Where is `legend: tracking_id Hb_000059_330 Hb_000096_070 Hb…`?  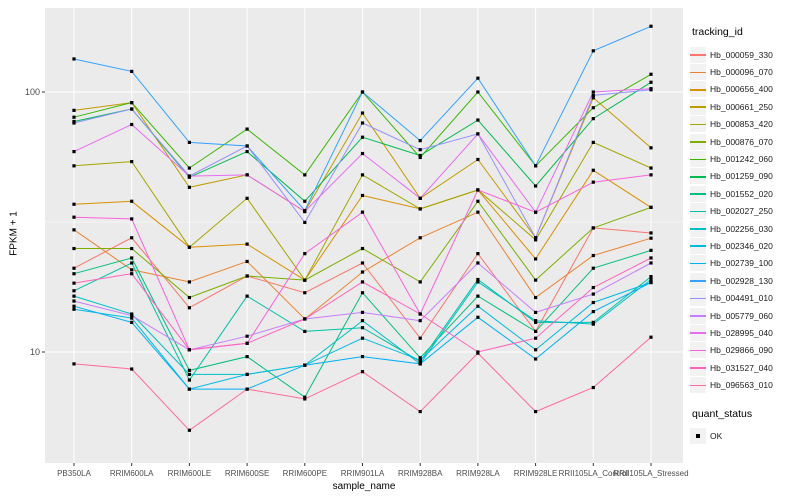 legend: tracking_id Hb_000059_330 Hb_000096_070 Hb… is located at coordinates (745, 235).